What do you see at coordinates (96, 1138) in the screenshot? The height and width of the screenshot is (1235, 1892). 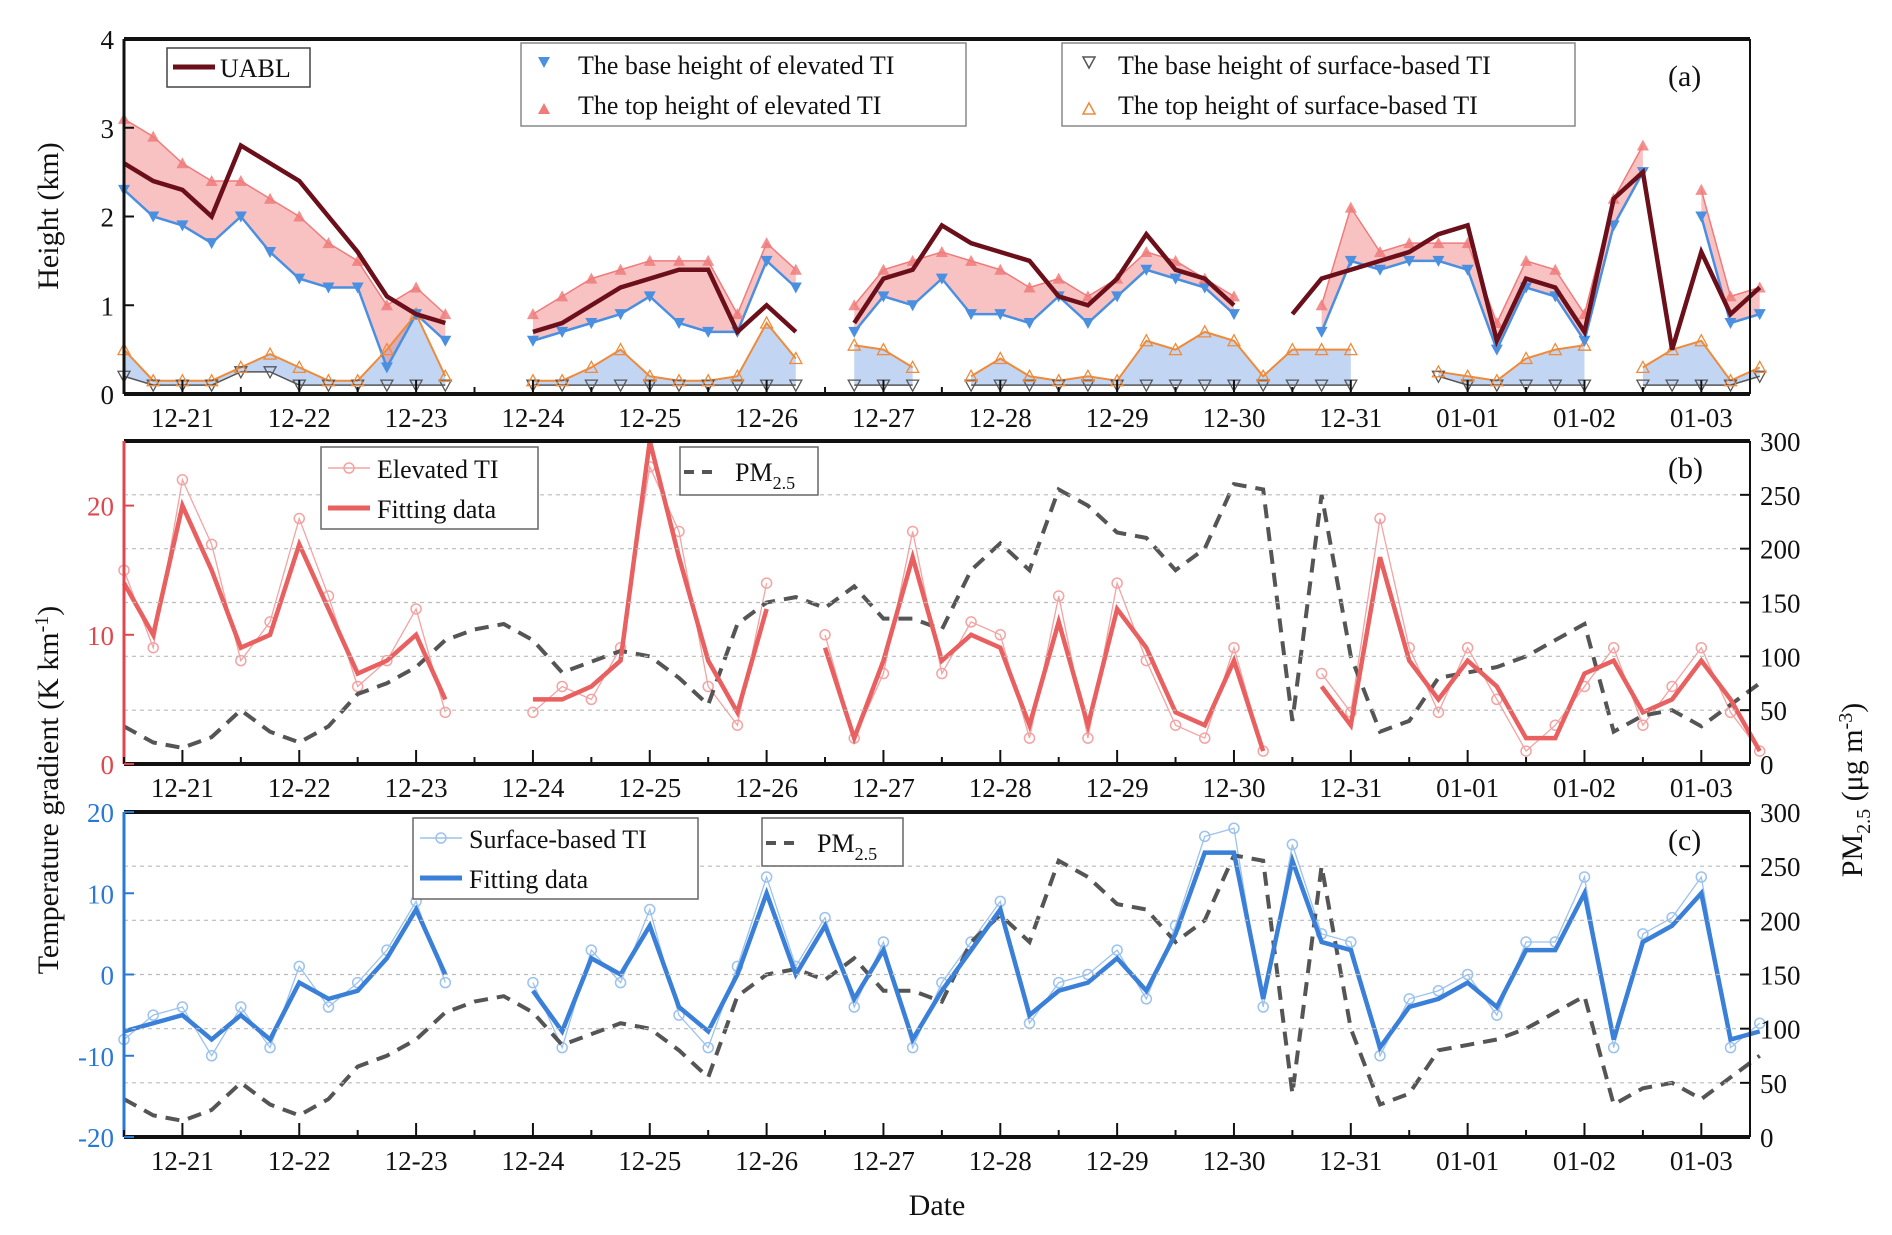 I see `y-tick-label: -20` at bounding box center [96, 1138].